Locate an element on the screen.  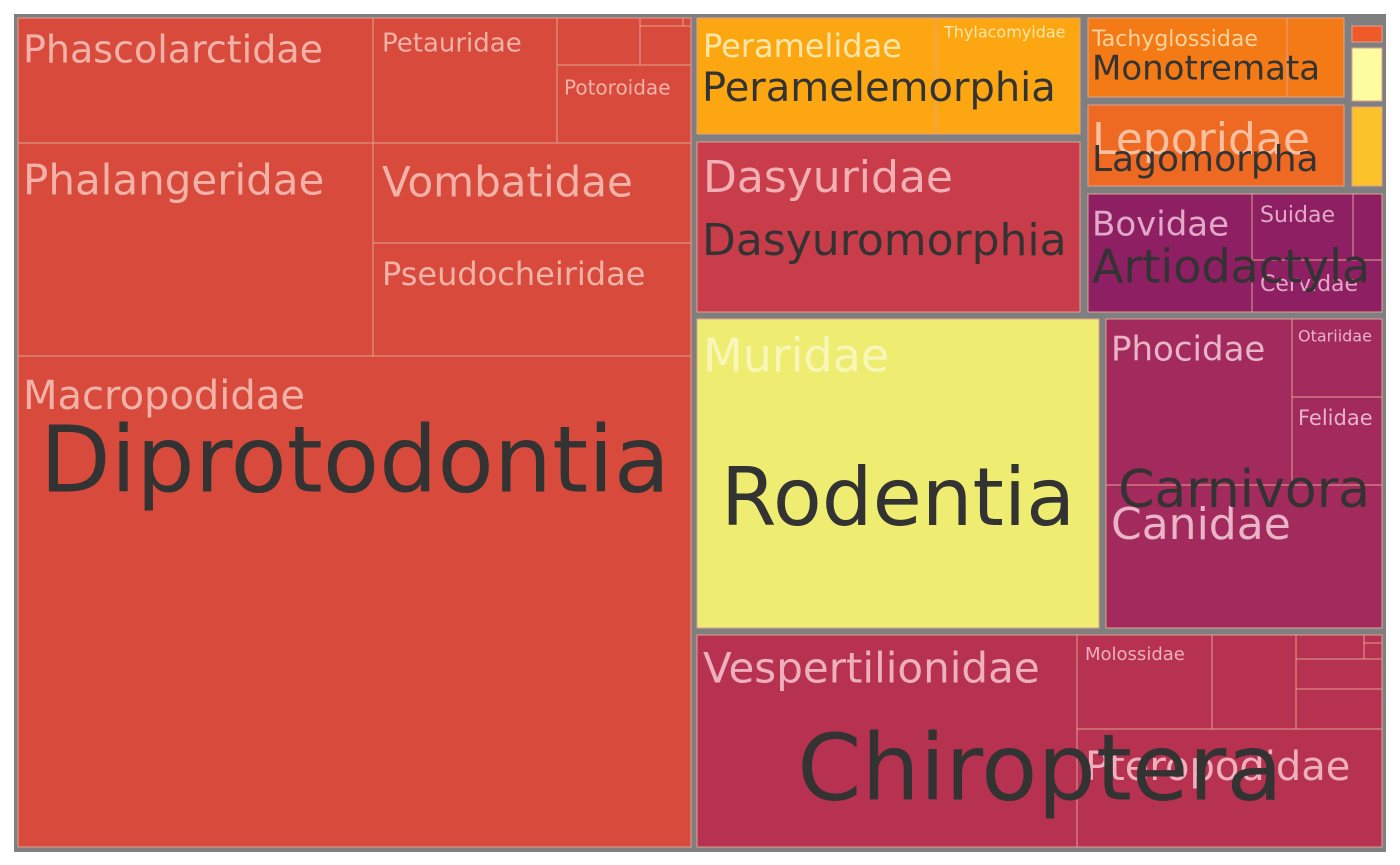
treemap-family-label: Leporidae is located at coordinates (1201, 139).